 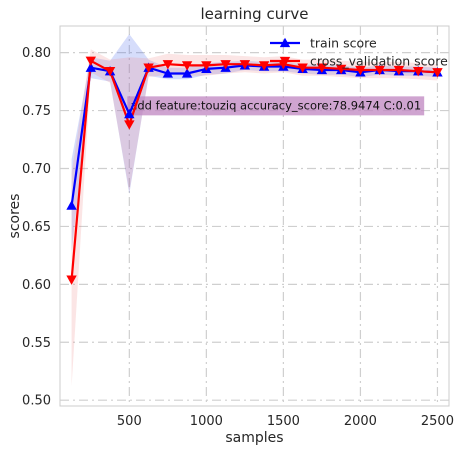 What do you see at coordinates (15, 216) in the screenshot?
I see `y-axis-label: scores` at bounding box center [15, 216].